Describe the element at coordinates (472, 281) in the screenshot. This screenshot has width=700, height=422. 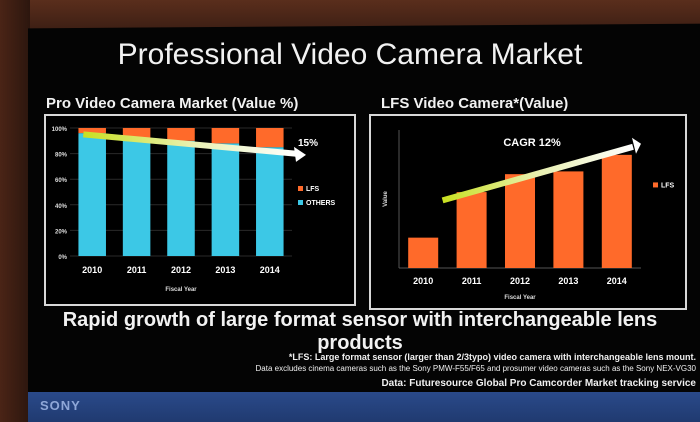
I see `chart2-xtick-label: 2011` at that location.